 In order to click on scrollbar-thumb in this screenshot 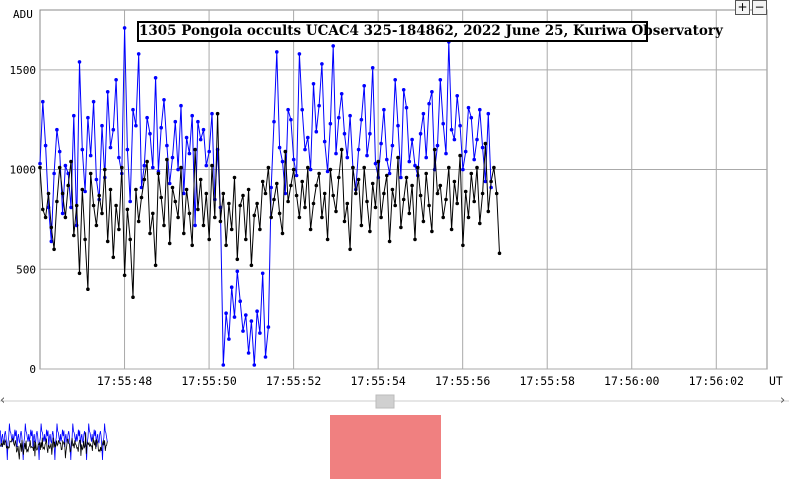, I will do `click(385, 401)`.